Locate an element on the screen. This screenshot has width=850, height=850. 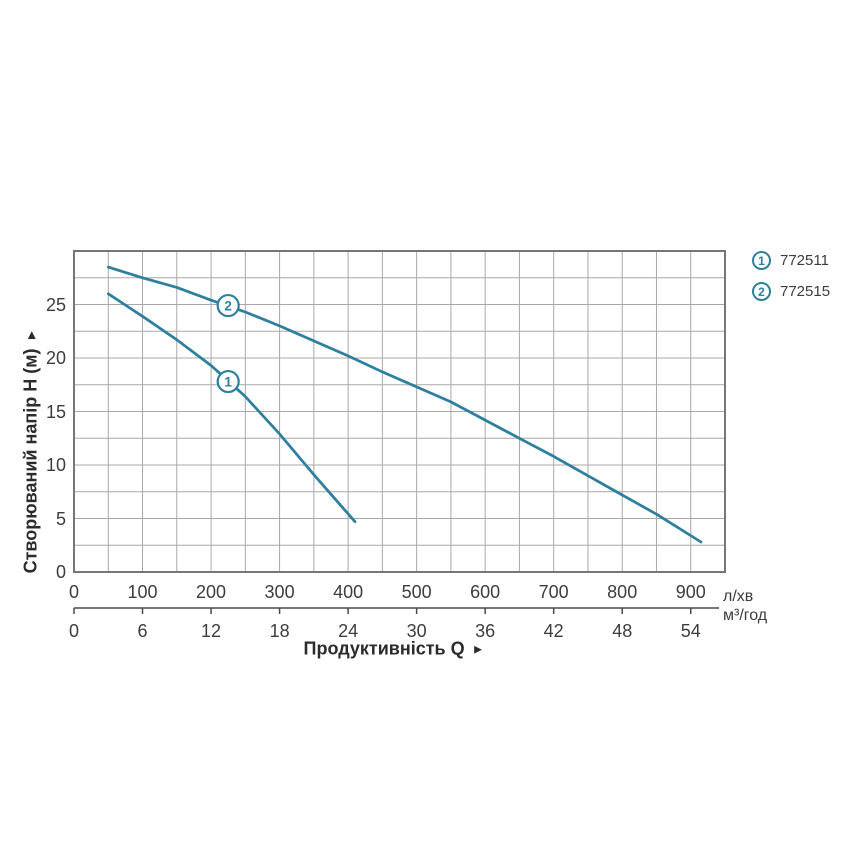
series-1-label: 772511 is located at coordinates (804, 260).